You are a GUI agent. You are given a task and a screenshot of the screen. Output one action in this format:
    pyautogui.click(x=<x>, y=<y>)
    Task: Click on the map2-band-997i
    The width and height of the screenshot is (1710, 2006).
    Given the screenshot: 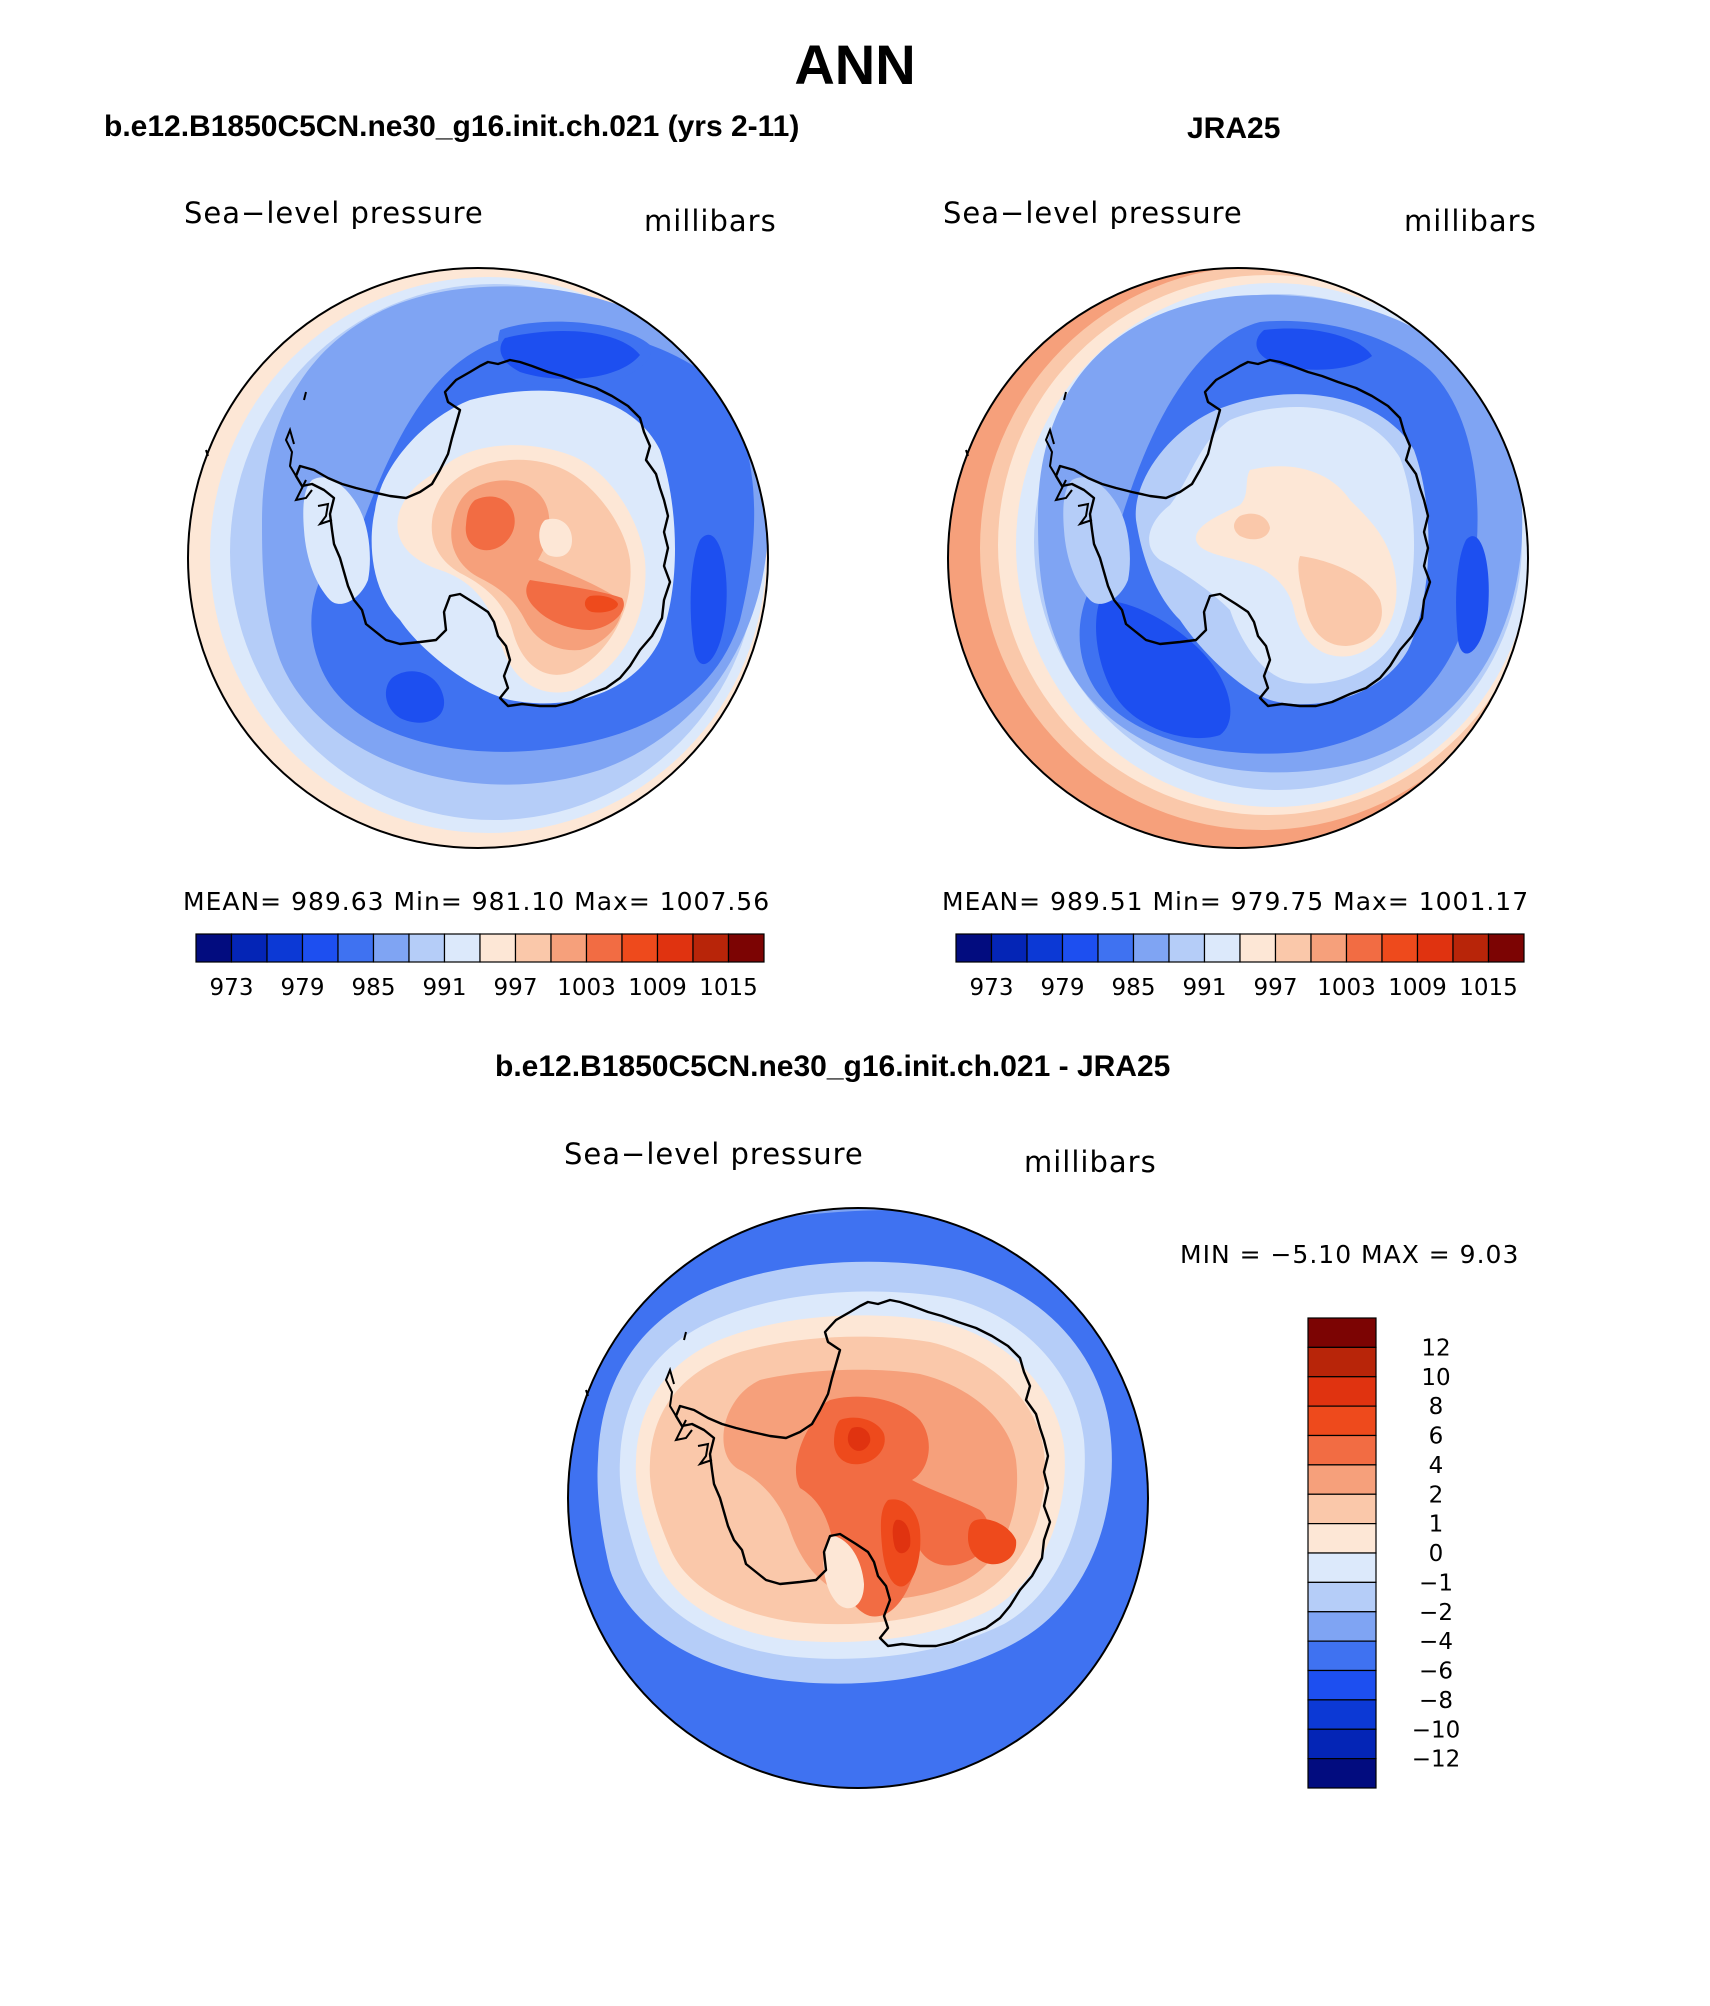 What is the action you would take?
    pyautogui.click(x=1340, y=601)
    